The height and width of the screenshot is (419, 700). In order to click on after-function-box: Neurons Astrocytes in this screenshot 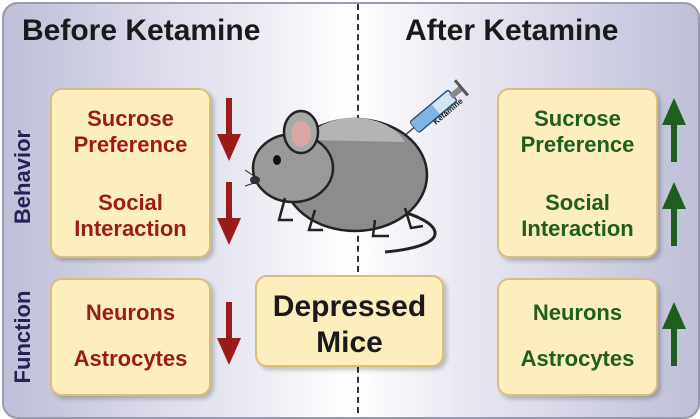, I will do `click(577, 337)`.